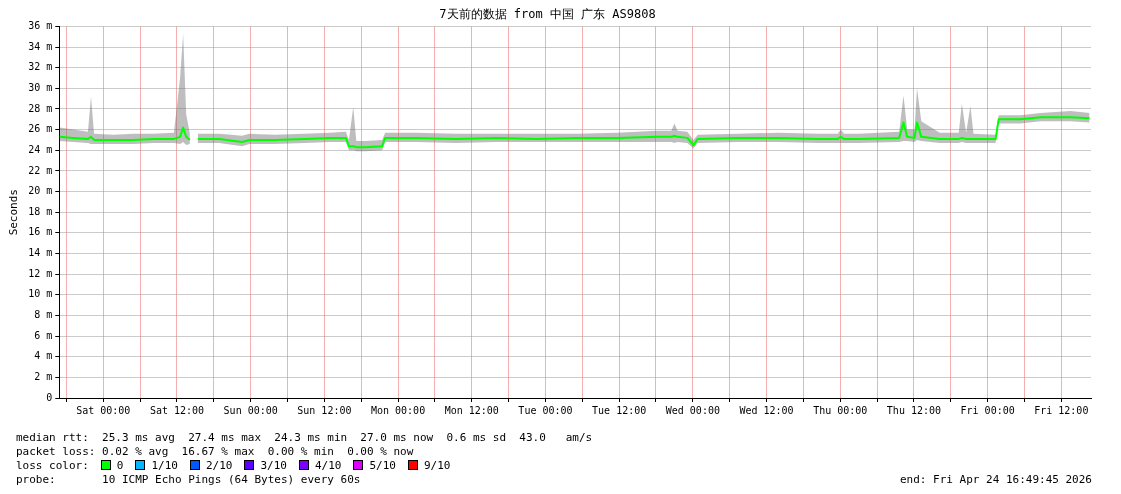  I want to click on y-tick-label: 4 m, so click(43, 356).